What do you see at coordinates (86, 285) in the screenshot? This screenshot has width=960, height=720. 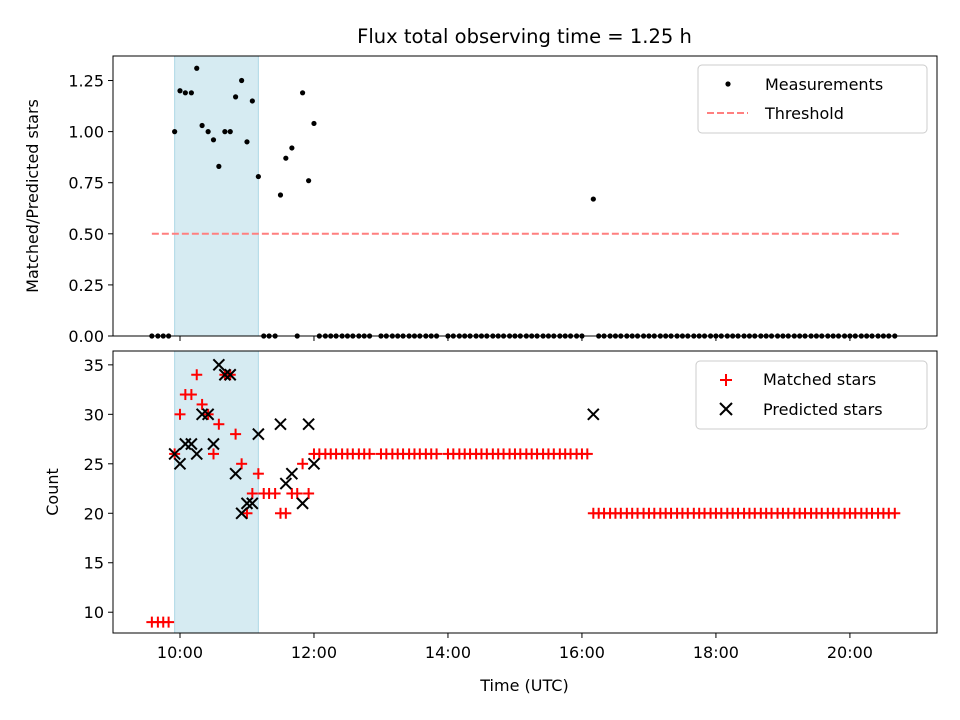 I see `y-tick-label: 0.25` at bounding box center [86, 285].